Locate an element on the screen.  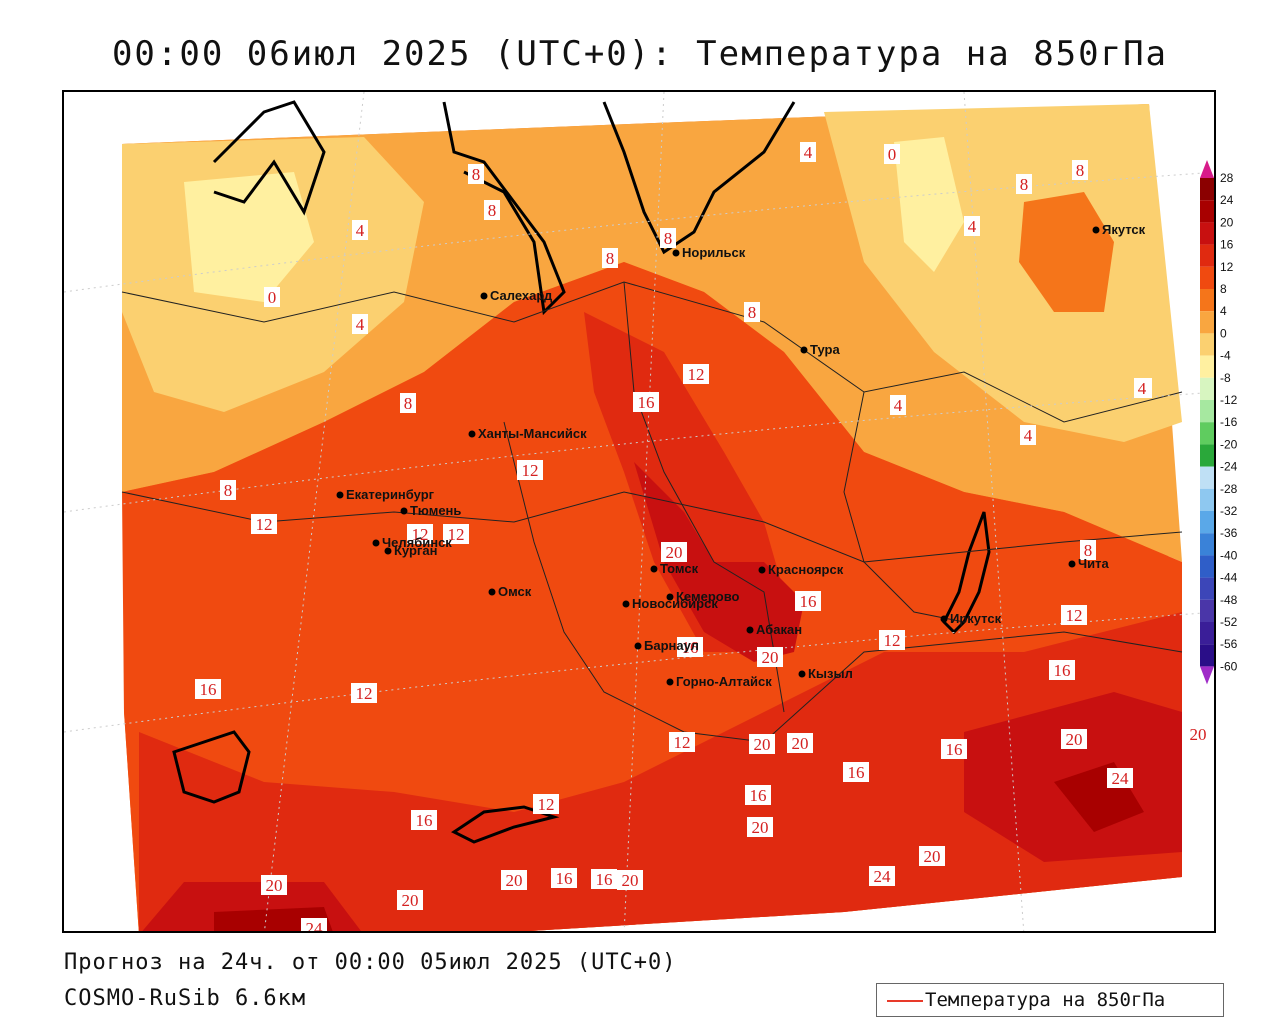
scale-tick-label: -44 is located at coordinates (1229, 578).